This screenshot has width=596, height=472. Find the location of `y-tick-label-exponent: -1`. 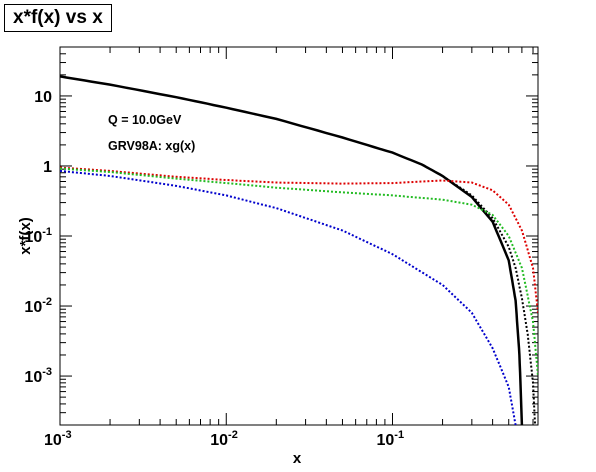

y-tick-label-exponent: -1 is located at coordinates (47, 232).